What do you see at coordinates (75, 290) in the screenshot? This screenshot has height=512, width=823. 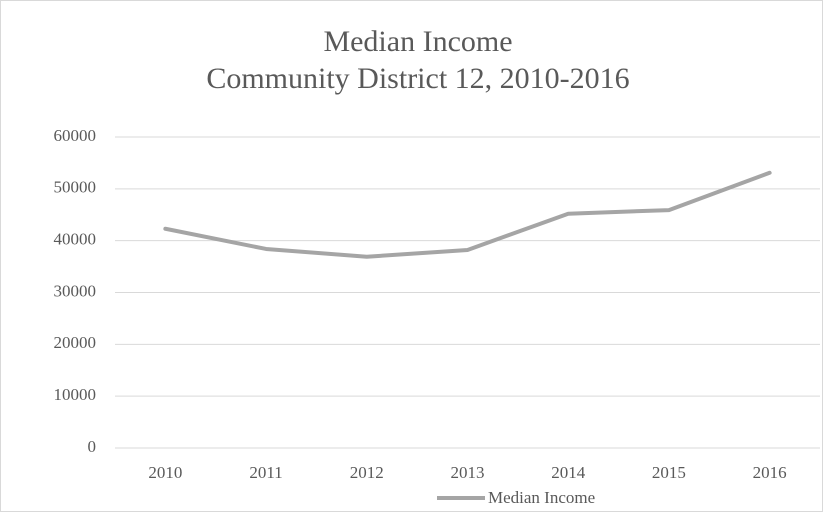 I see `y-tick-label: 30000` at bounding box center [75, 290].